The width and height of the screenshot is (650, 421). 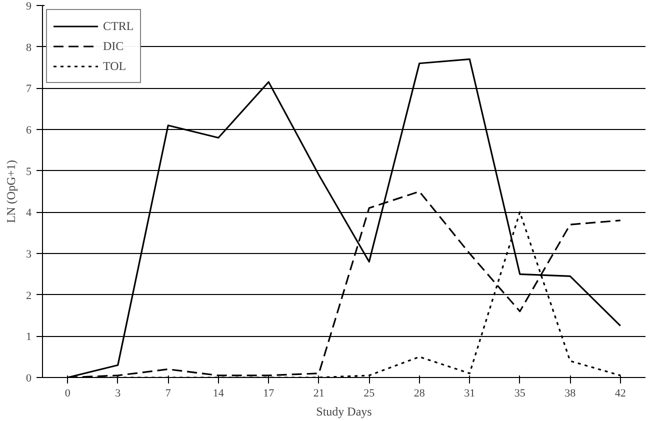 I want to click on y-tick-label: 0, so click(x=29, y=378).